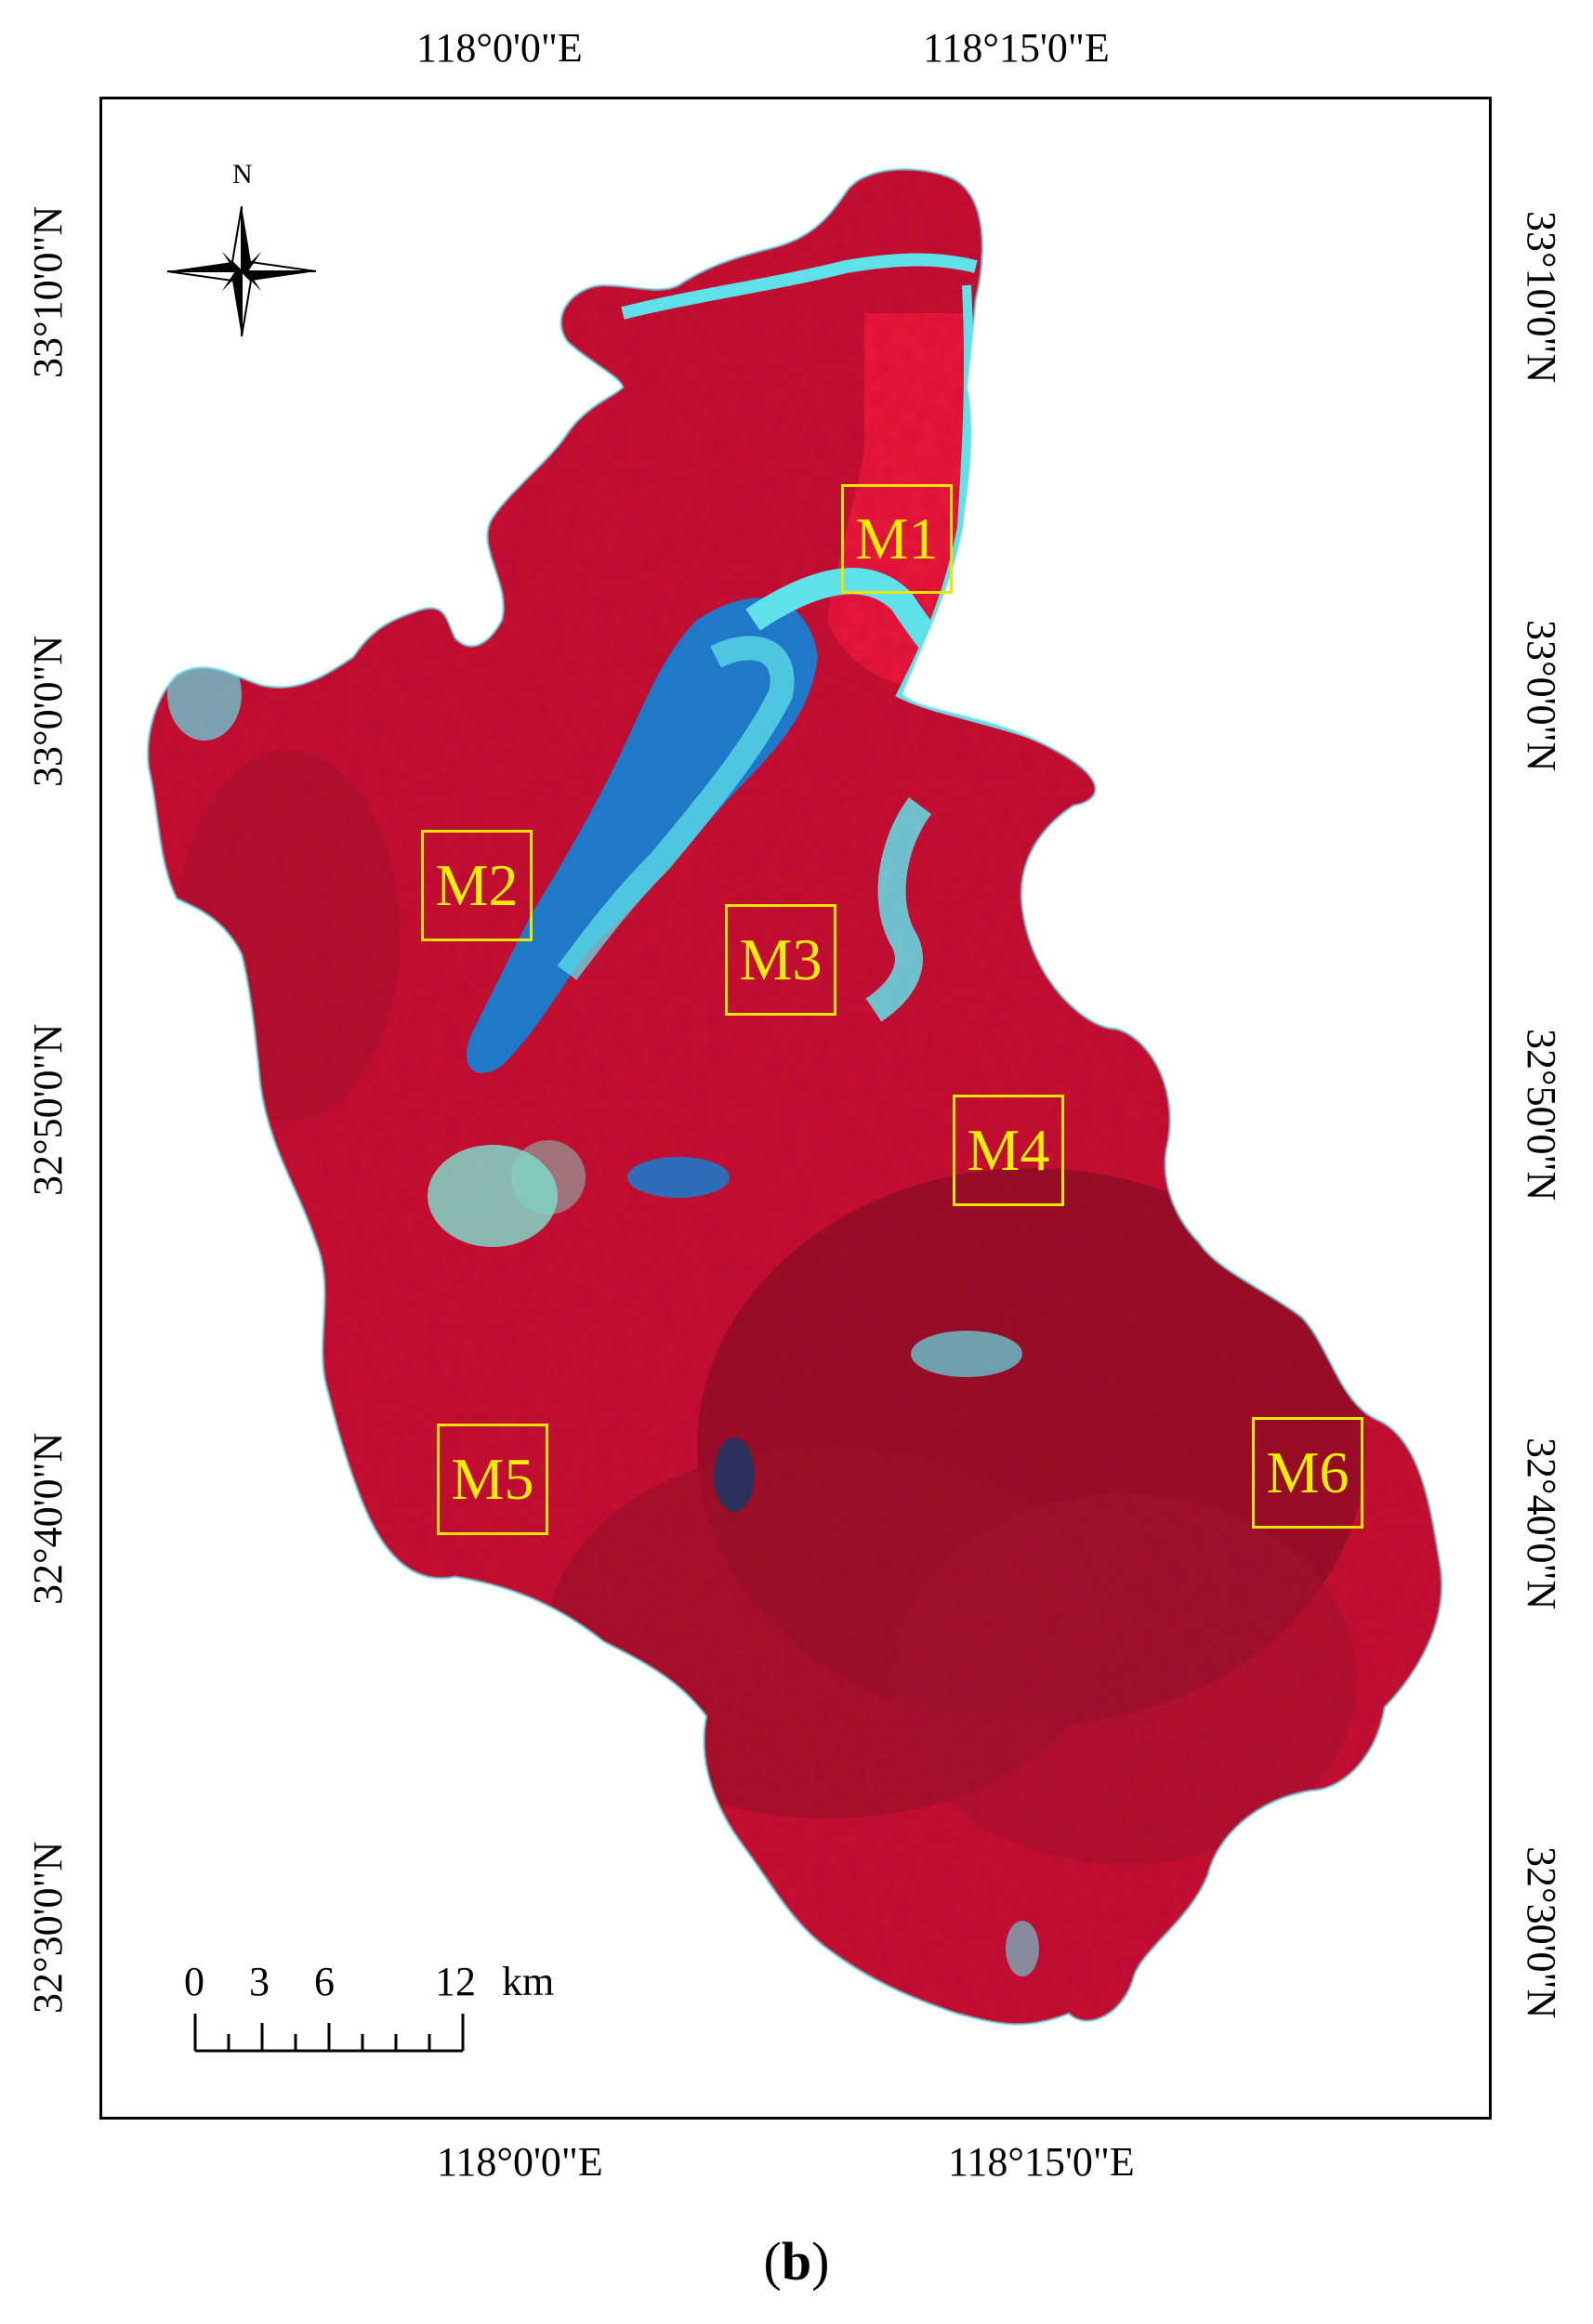 The image size is (1593, 2324). What do you see at coordinates (242, 175) in the screenshot?
I see `north-label: N` at bounding box center [242, 175].